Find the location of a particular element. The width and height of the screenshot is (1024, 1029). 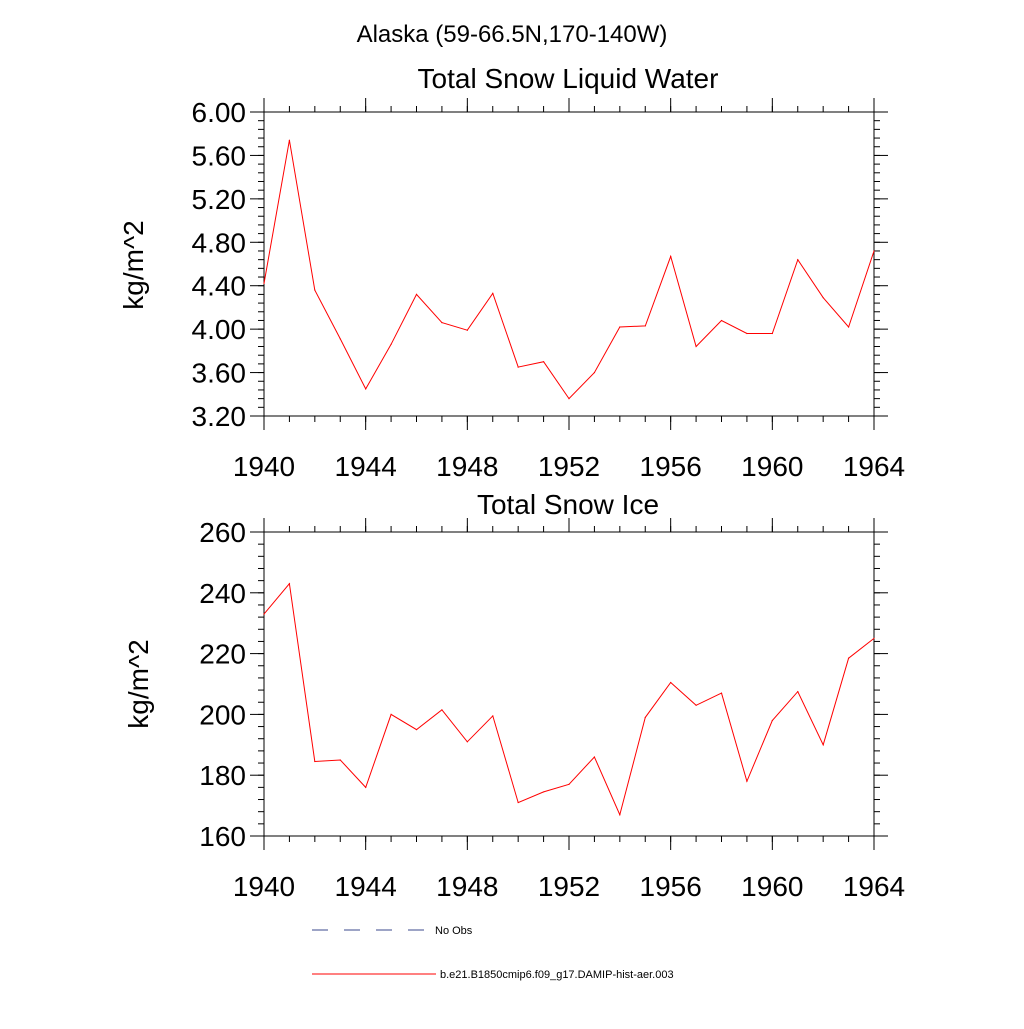

y-tick-label: 4.80 is located at coordinates (219, 242).